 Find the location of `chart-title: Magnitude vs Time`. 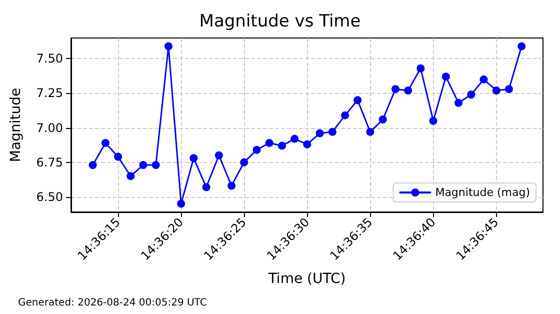

chart-title: Magnitude vs Time is located at coordinates (280, 22).